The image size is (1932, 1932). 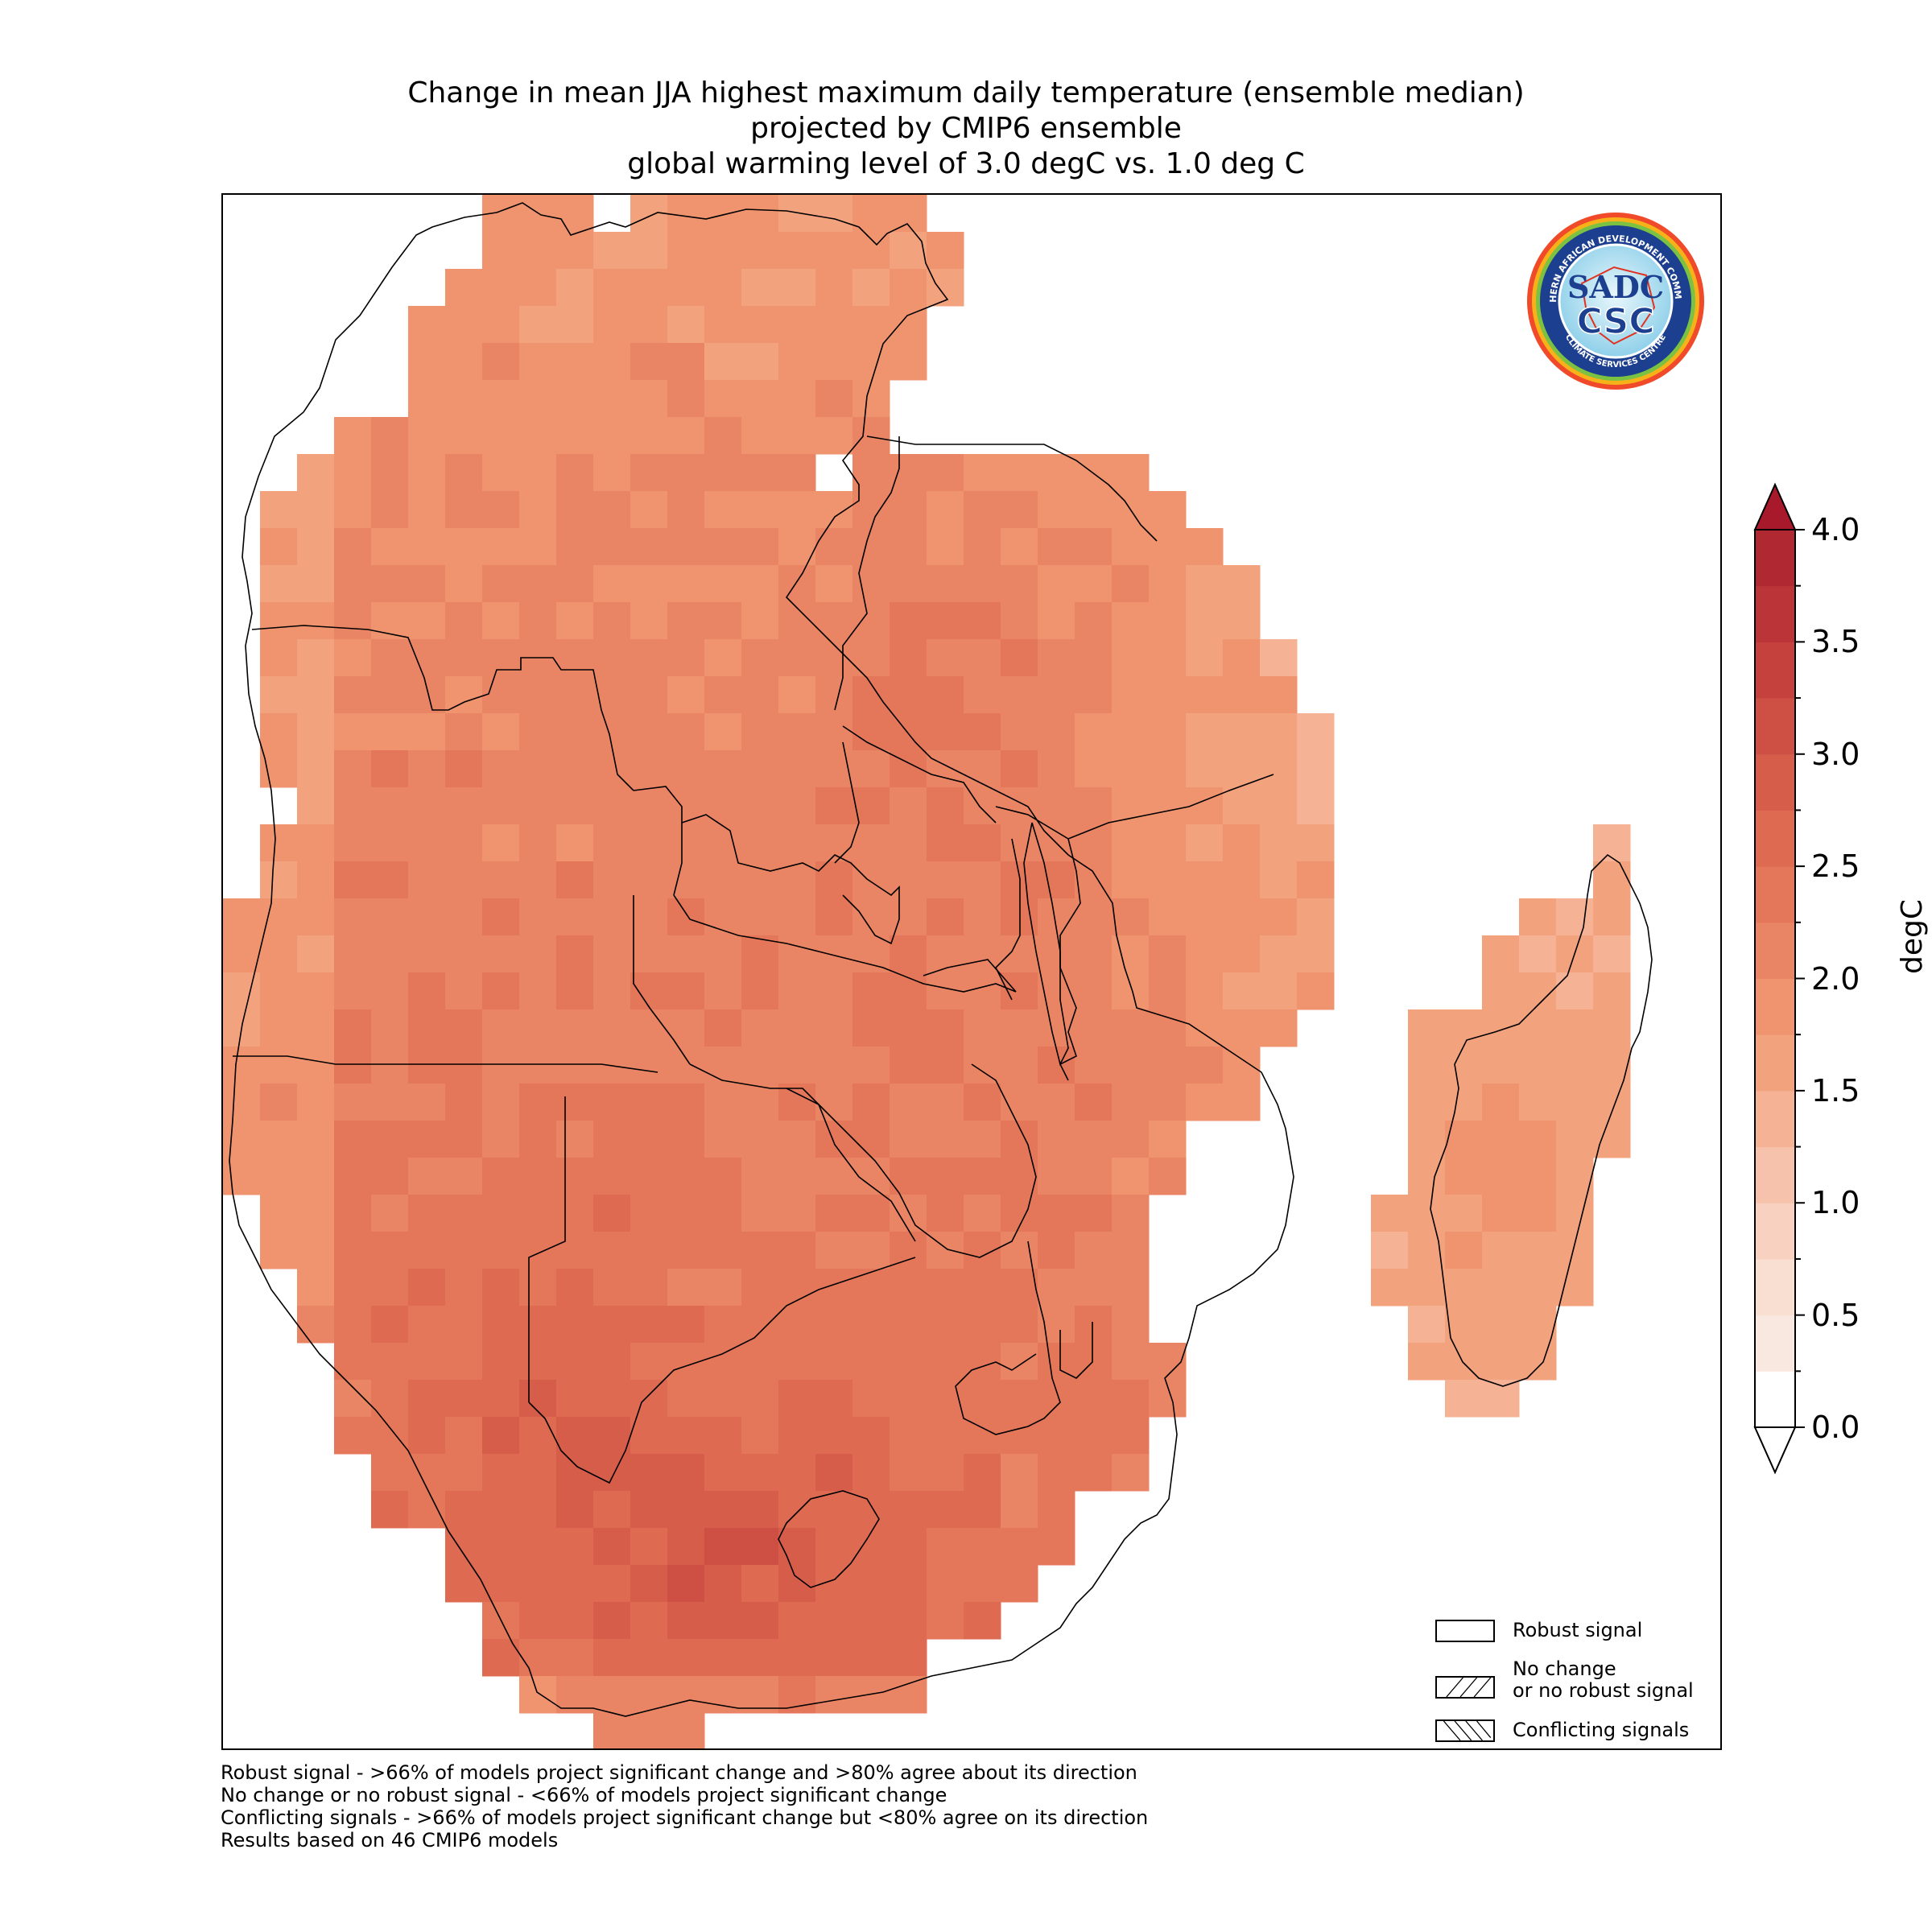 I want to click on colorbar-tick-label: 0.5, so click(x=1835, y=1315).